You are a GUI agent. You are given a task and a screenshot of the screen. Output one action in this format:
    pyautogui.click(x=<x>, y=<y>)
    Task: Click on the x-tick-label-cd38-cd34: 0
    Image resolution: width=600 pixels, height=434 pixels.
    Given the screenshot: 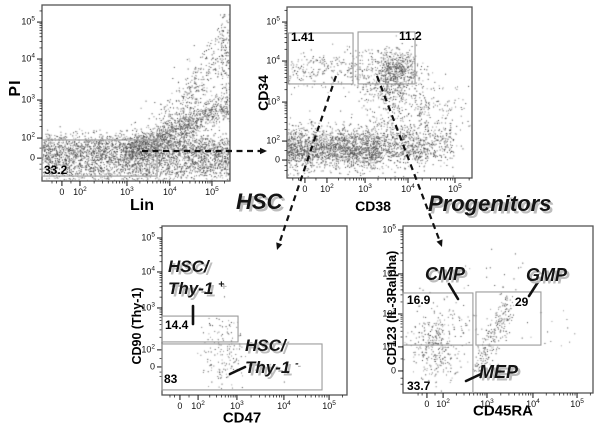 What is the action you would take?
    pyautogui.click(x=305, y=189)
    